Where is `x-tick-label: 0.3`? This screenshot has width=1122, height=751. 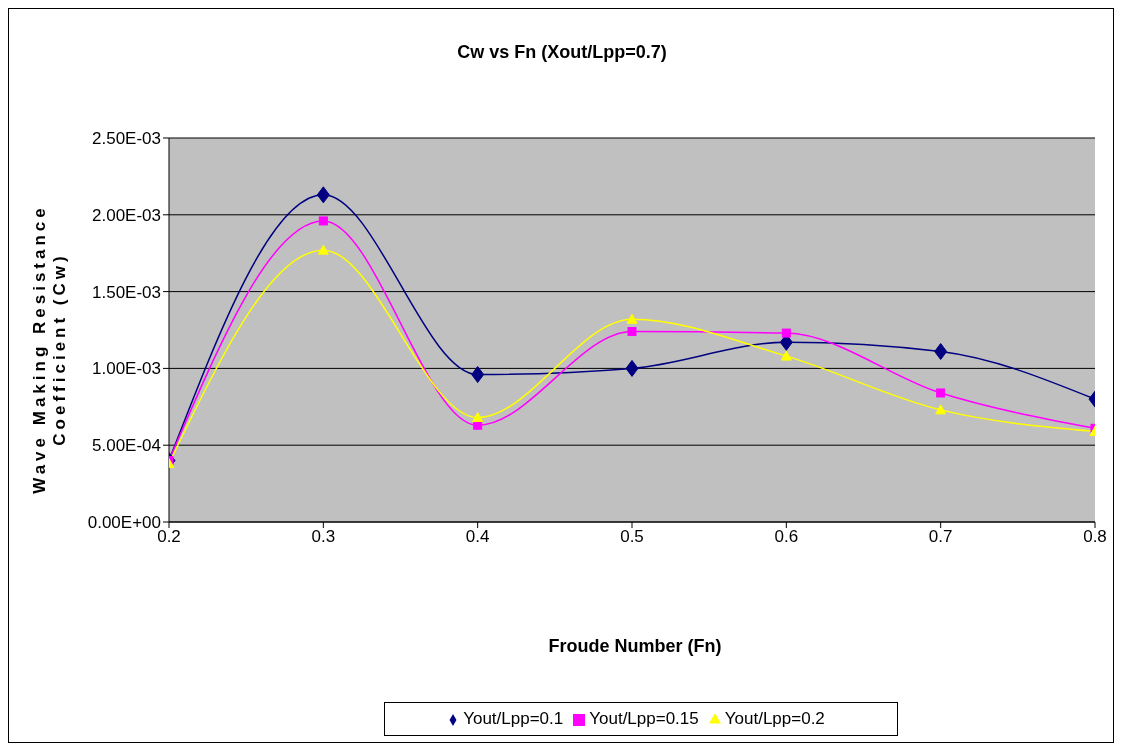 x-tick-label: 0.3 is located at coordinates (323, 537).